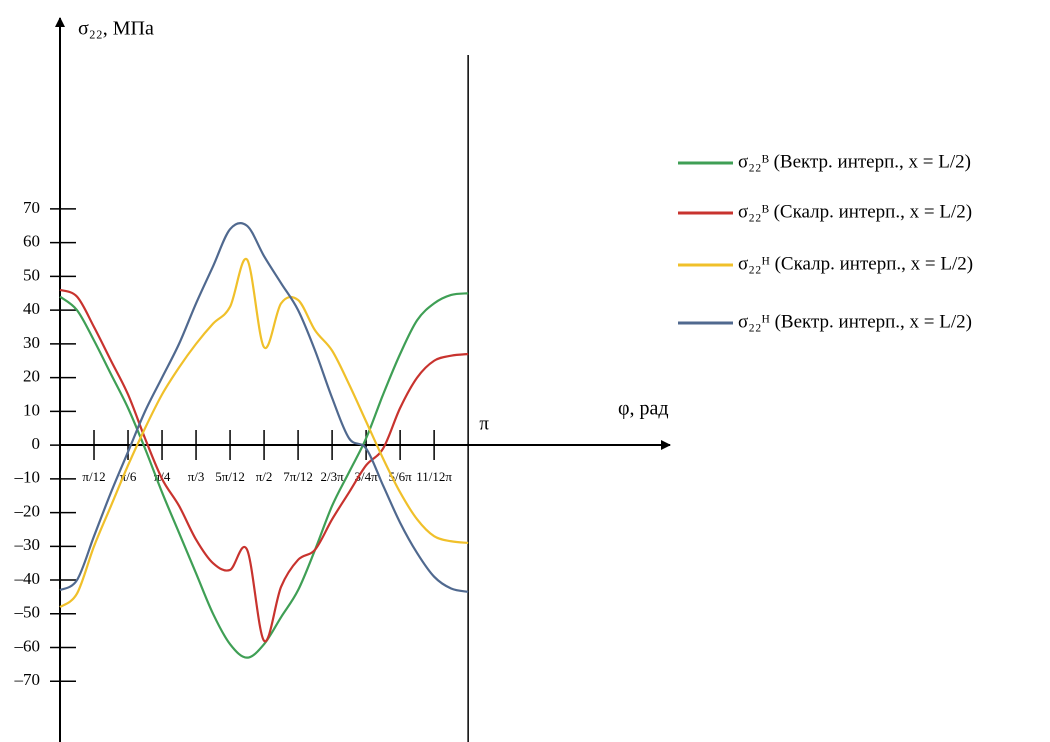  Describe the element at coordinates (332, 476) in the screenshot. I see `x-tick-label: 2/3π` at that location.